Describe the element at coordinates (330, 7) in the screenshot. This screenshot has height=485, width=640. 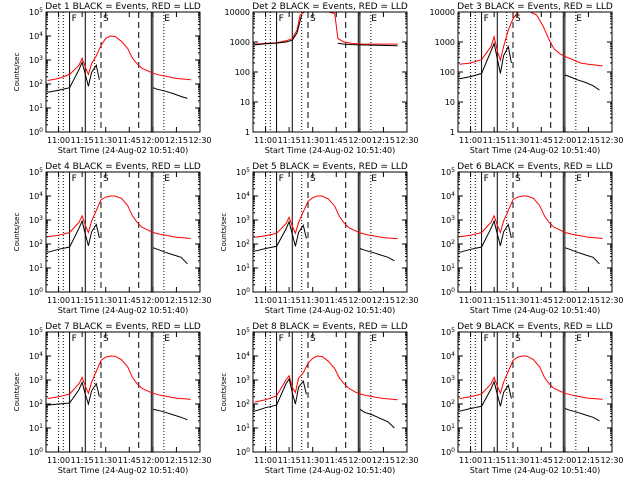
I see `panel-title: Det 2 BLACK = Events, RED = LLD` at that location.